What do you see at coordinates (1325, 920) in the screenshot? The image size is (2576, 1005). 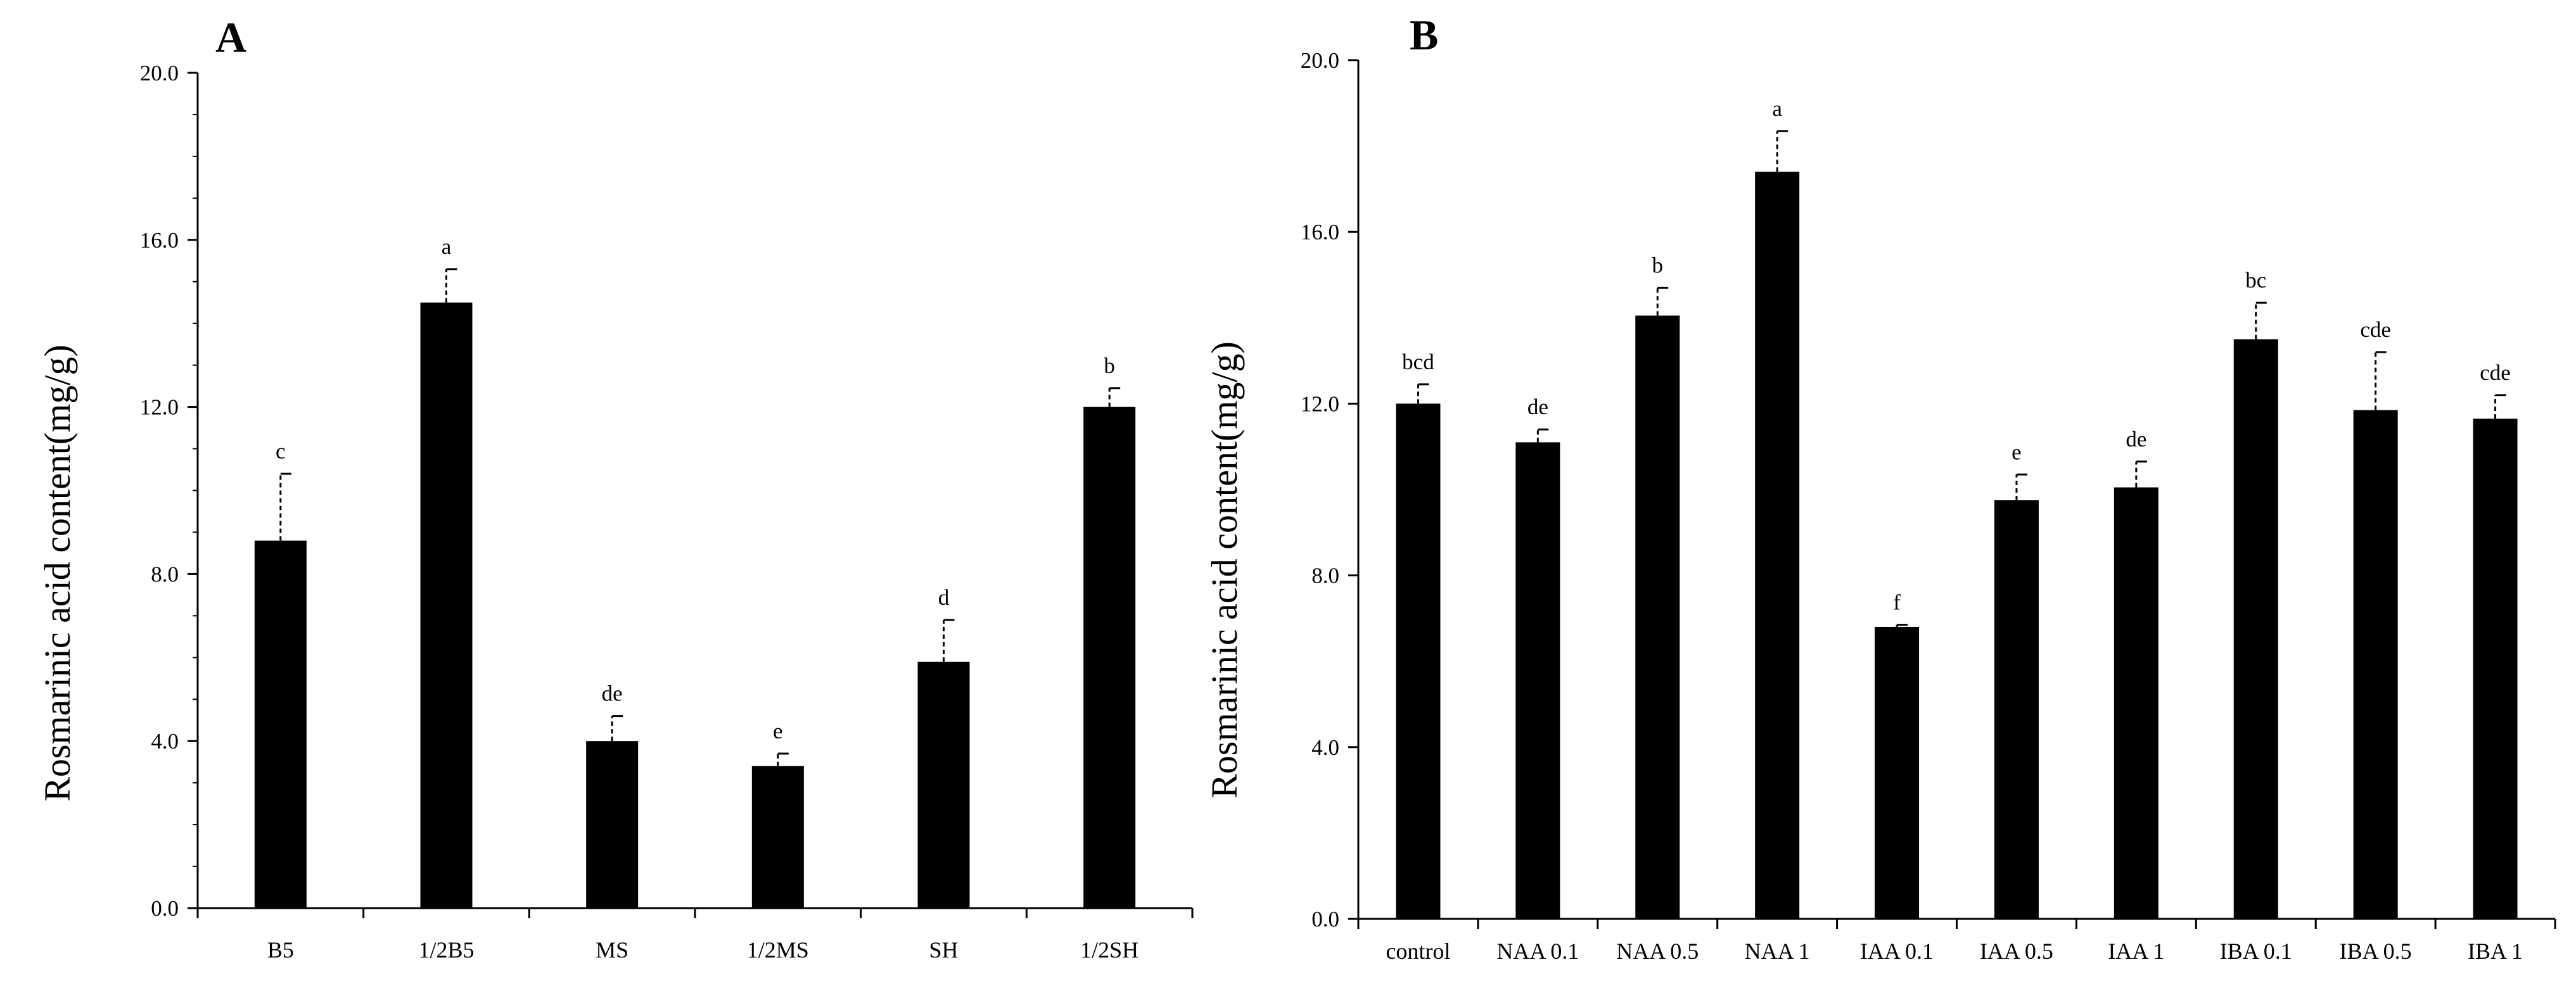 I see `y-tick-label-b-0: 0.0` at bounding box center [1325, 920].